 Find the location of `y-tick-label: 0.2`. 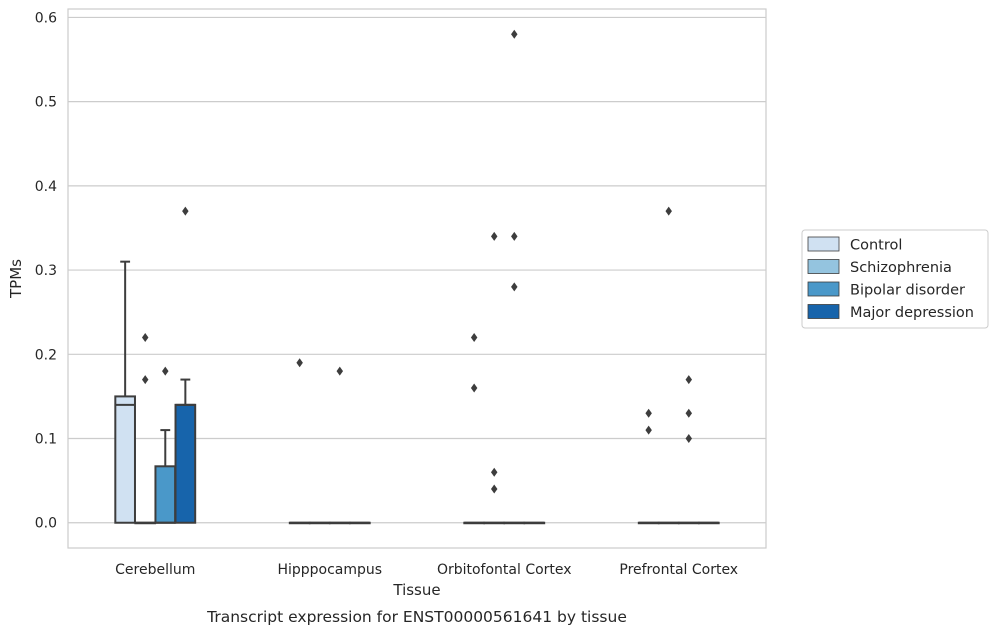

y-tick-label: 0.2 is located at coordinates (46, 355).